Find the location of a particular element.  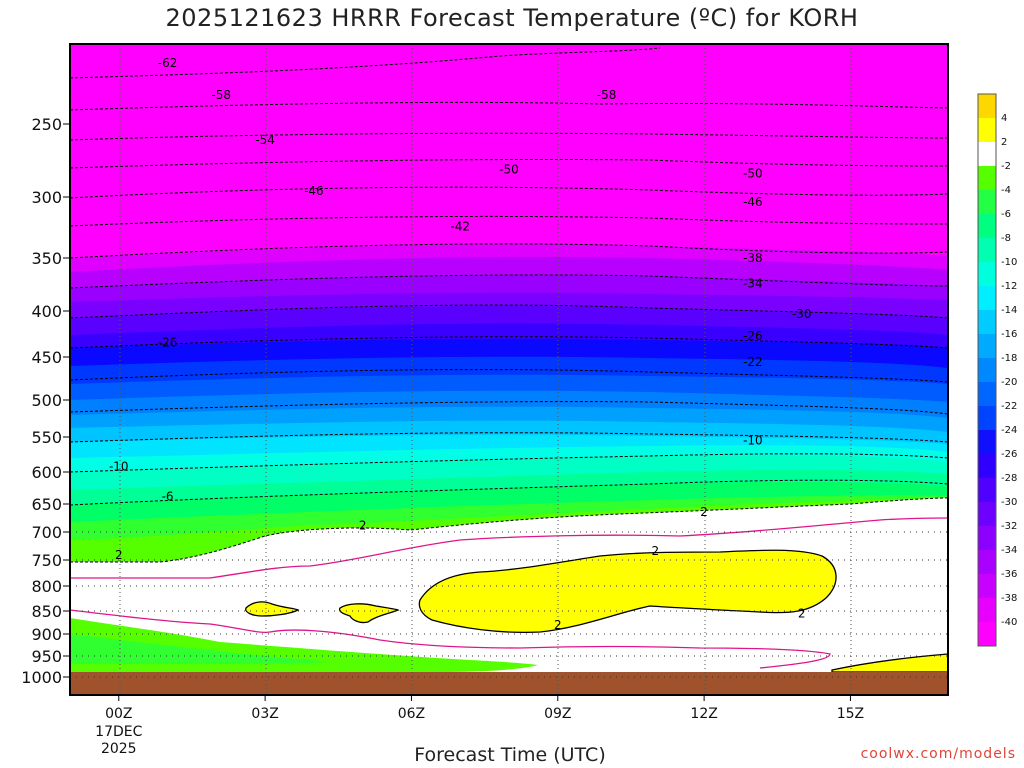

x-tick-label: 15Z is located at coordinates (850, 714).